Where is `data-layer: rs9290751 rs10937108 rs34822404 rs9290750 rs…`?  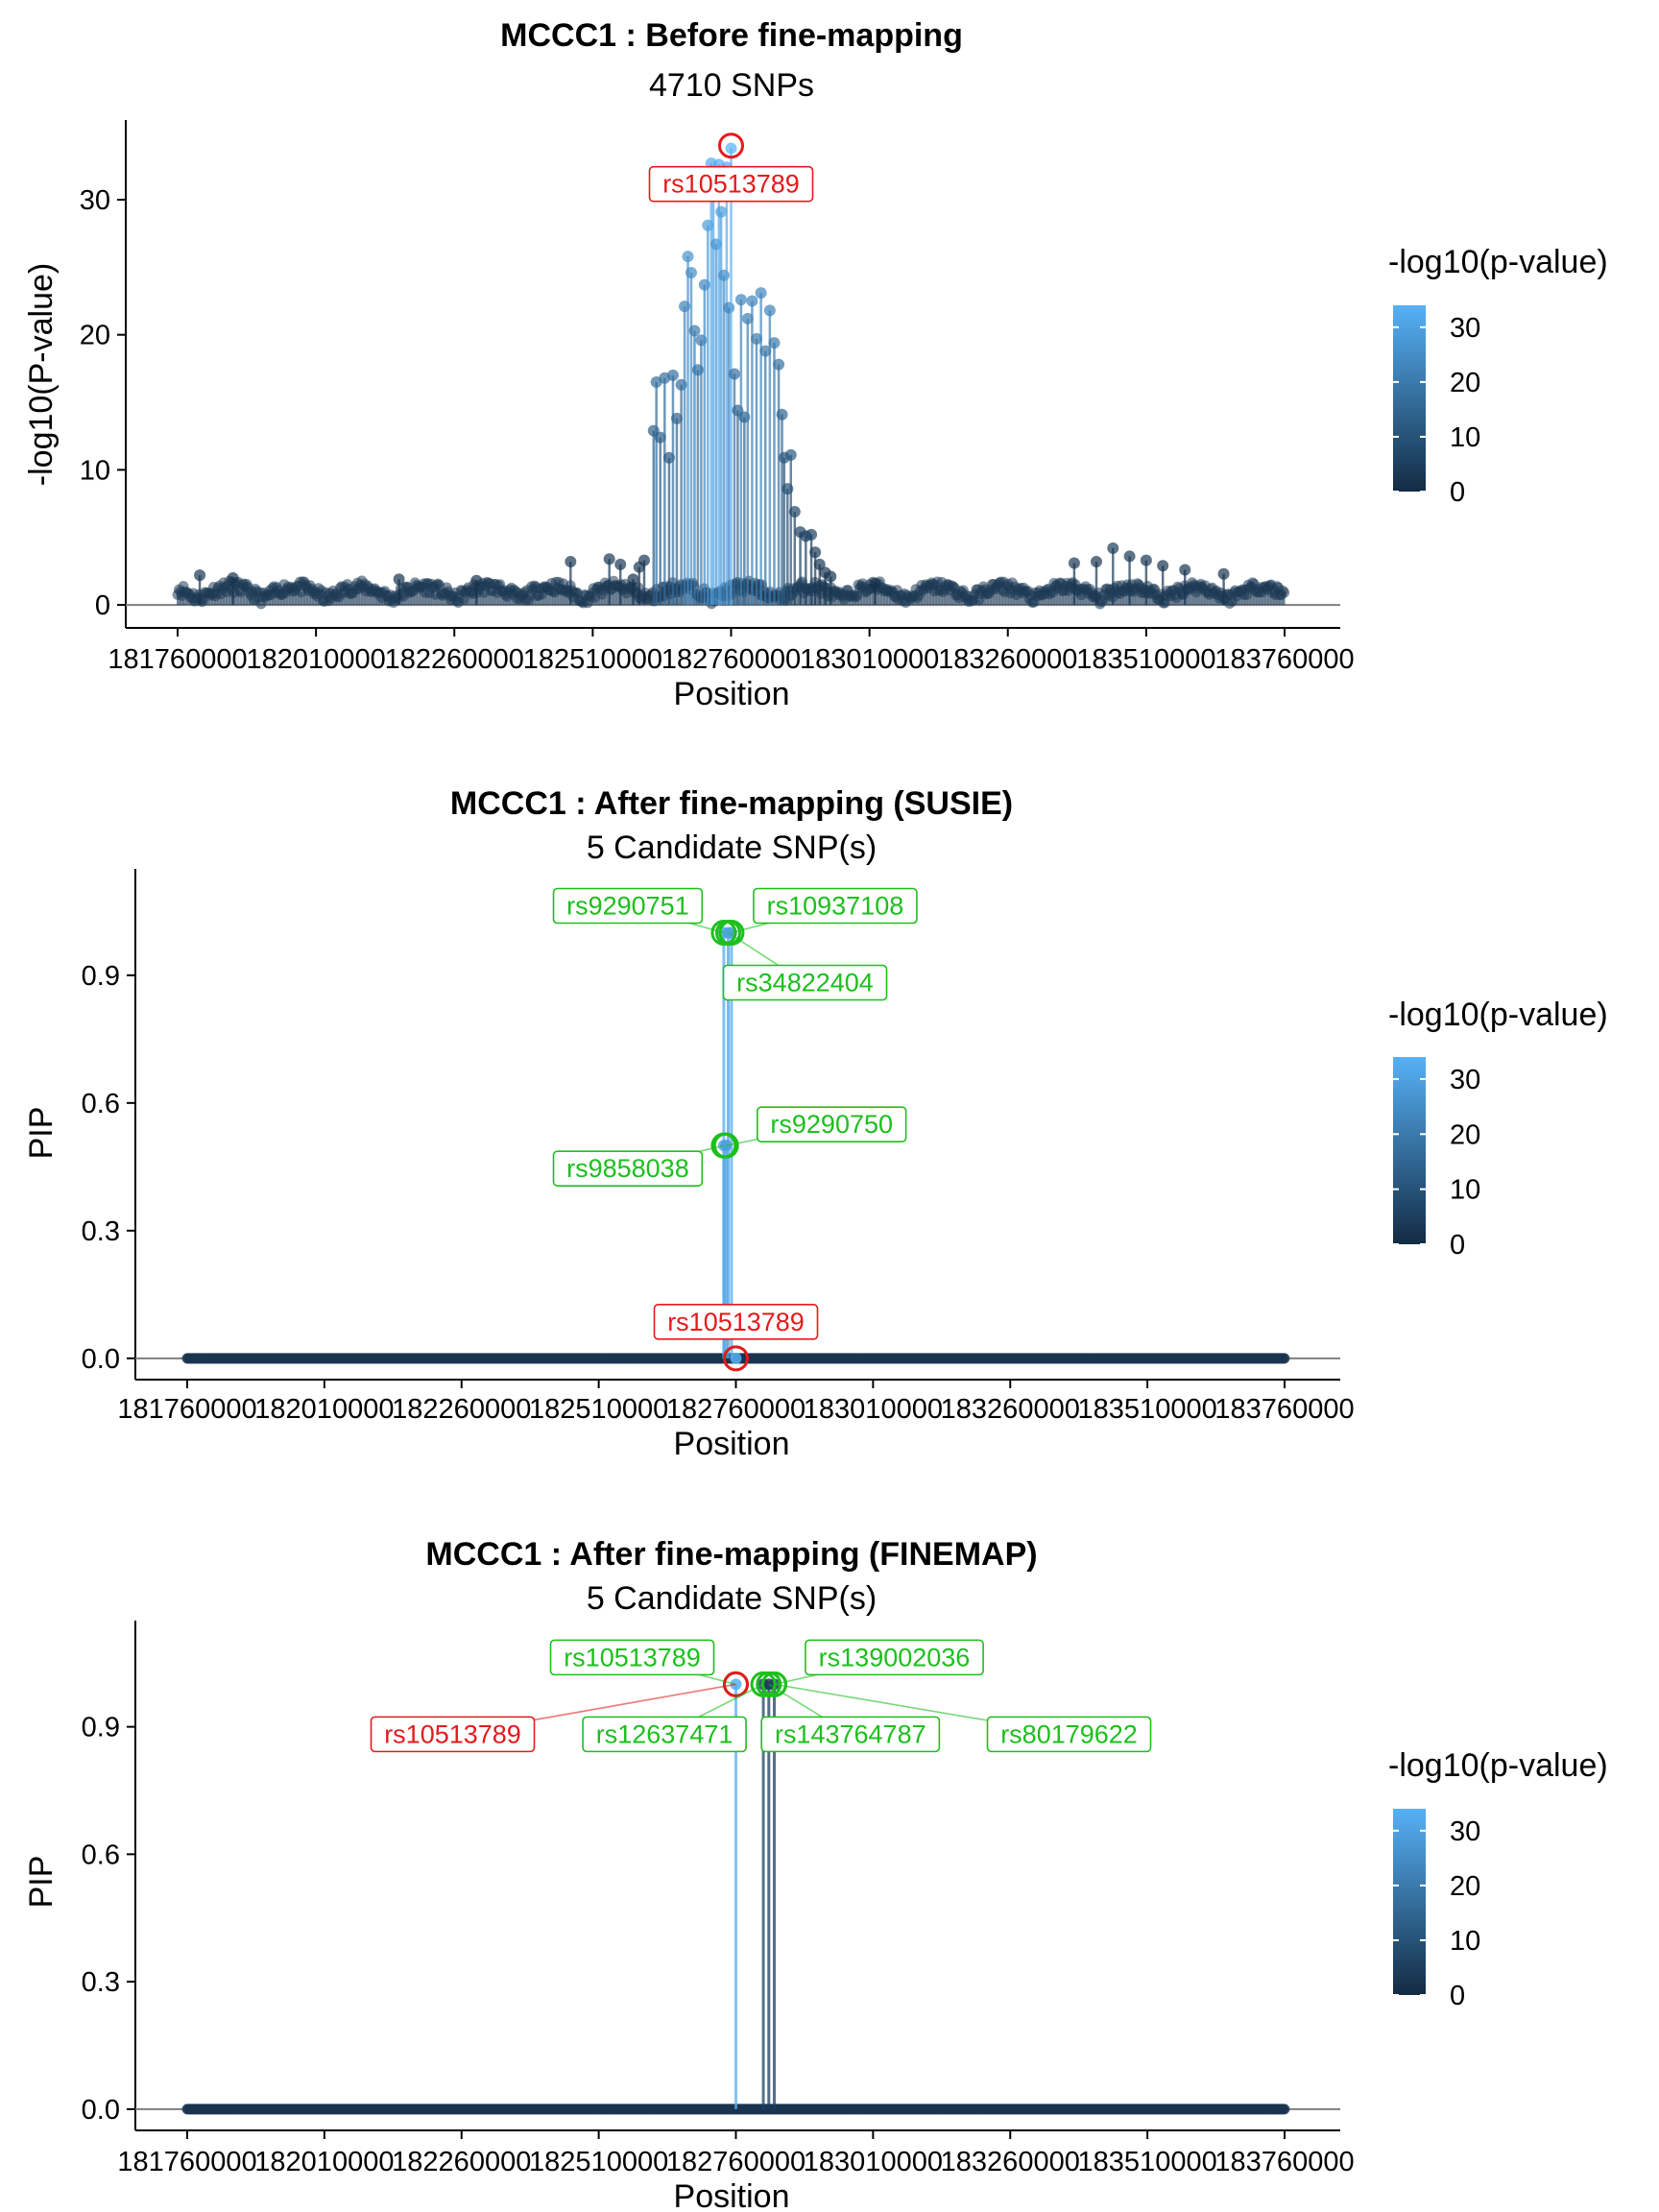
data-layer: rs9290751 rs10937108 rs34822404 rs9290750 rs… is located at coordinates (735, 1129).